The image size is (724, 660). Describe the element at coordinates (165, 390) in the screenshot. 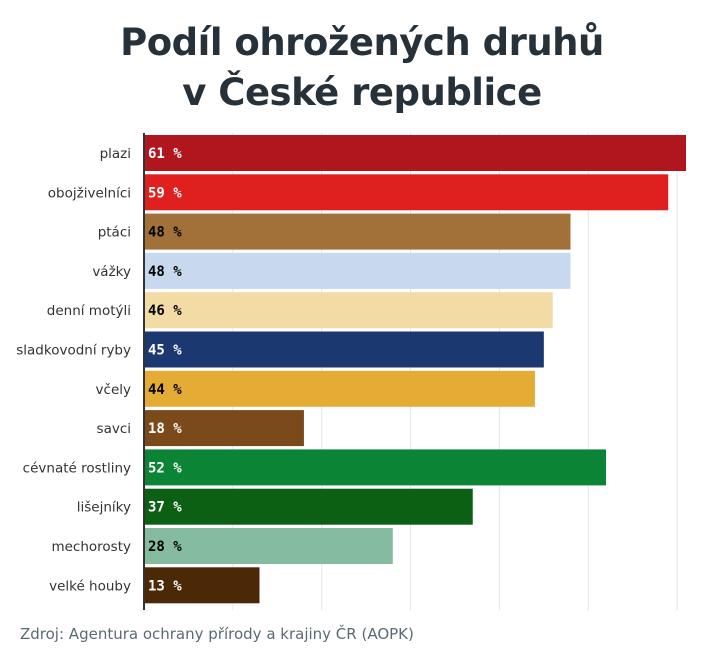

I see `value-label: 44 %` at that location.